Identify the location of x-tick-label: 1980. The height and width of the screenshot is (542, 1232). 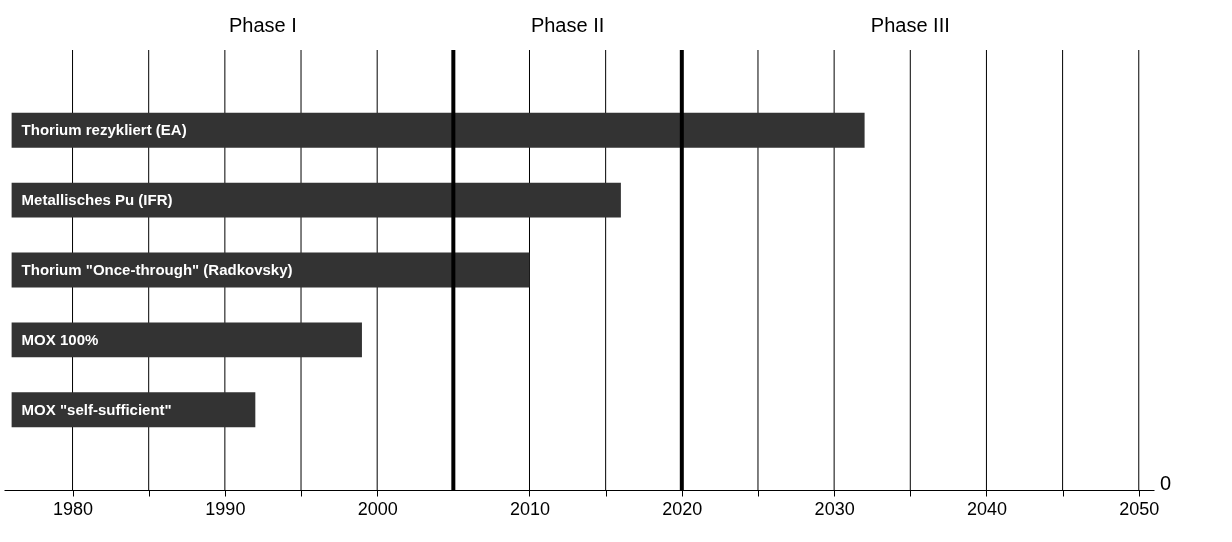
(73, 508).